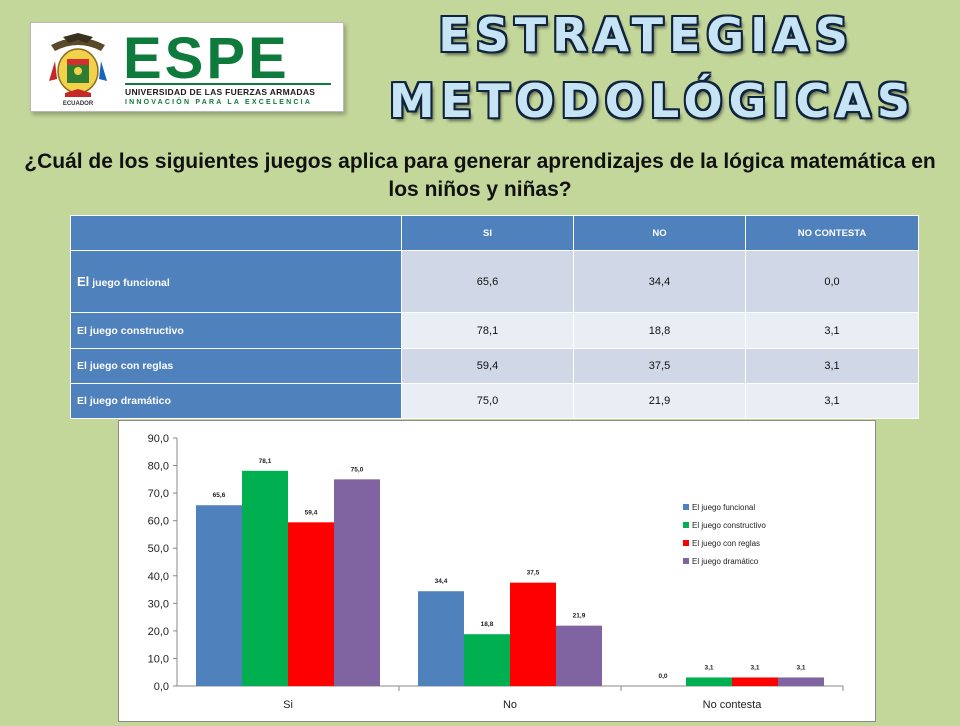  I want to click on row-label: El juego constructivo, so click(236, 330).